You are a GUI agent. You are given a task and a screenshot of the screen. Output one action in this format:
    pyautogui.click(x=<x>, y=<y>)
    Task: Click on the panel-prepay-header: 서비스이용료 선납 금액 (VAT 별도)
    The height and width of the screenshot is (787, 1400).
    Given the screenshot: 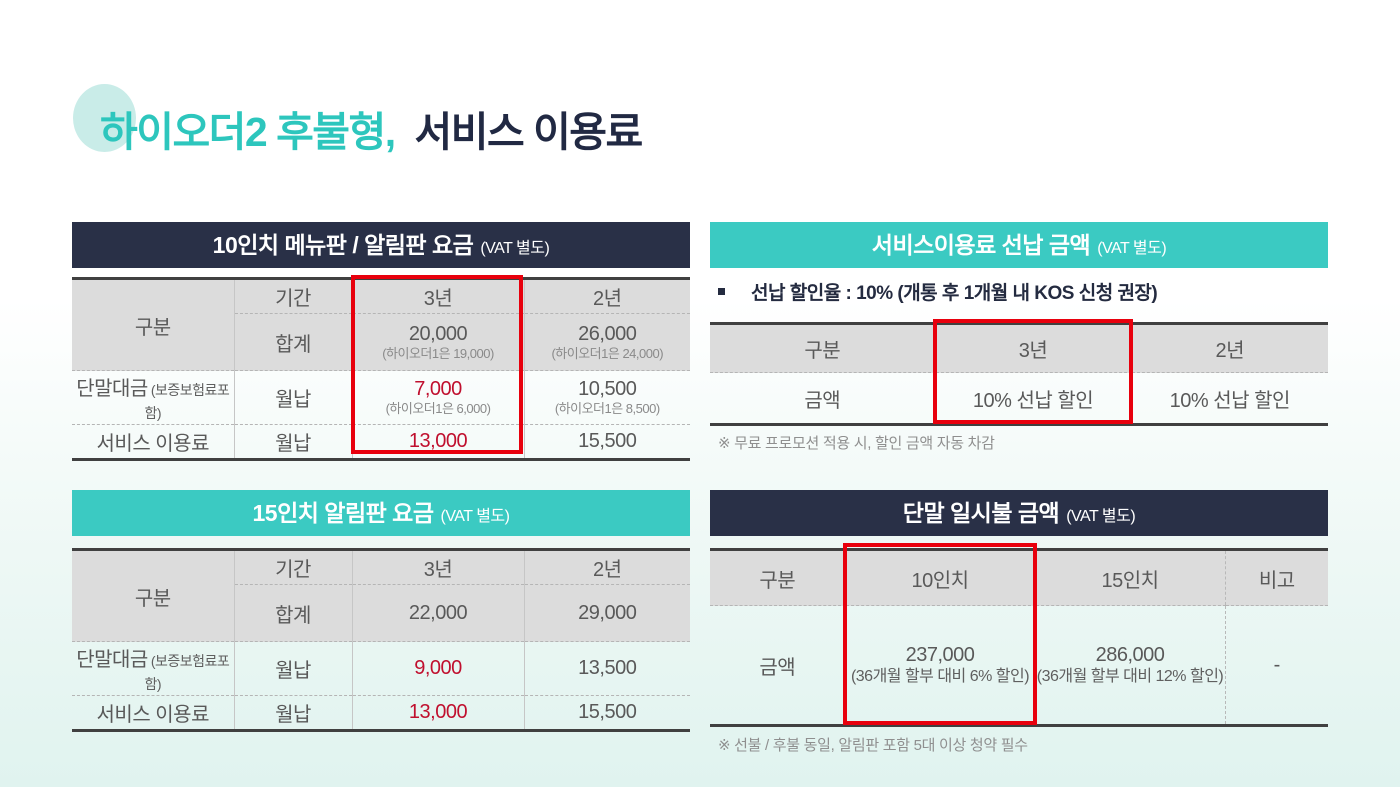 What is the action you would take?
    pyautogui.click(x=1019, y=245)
    